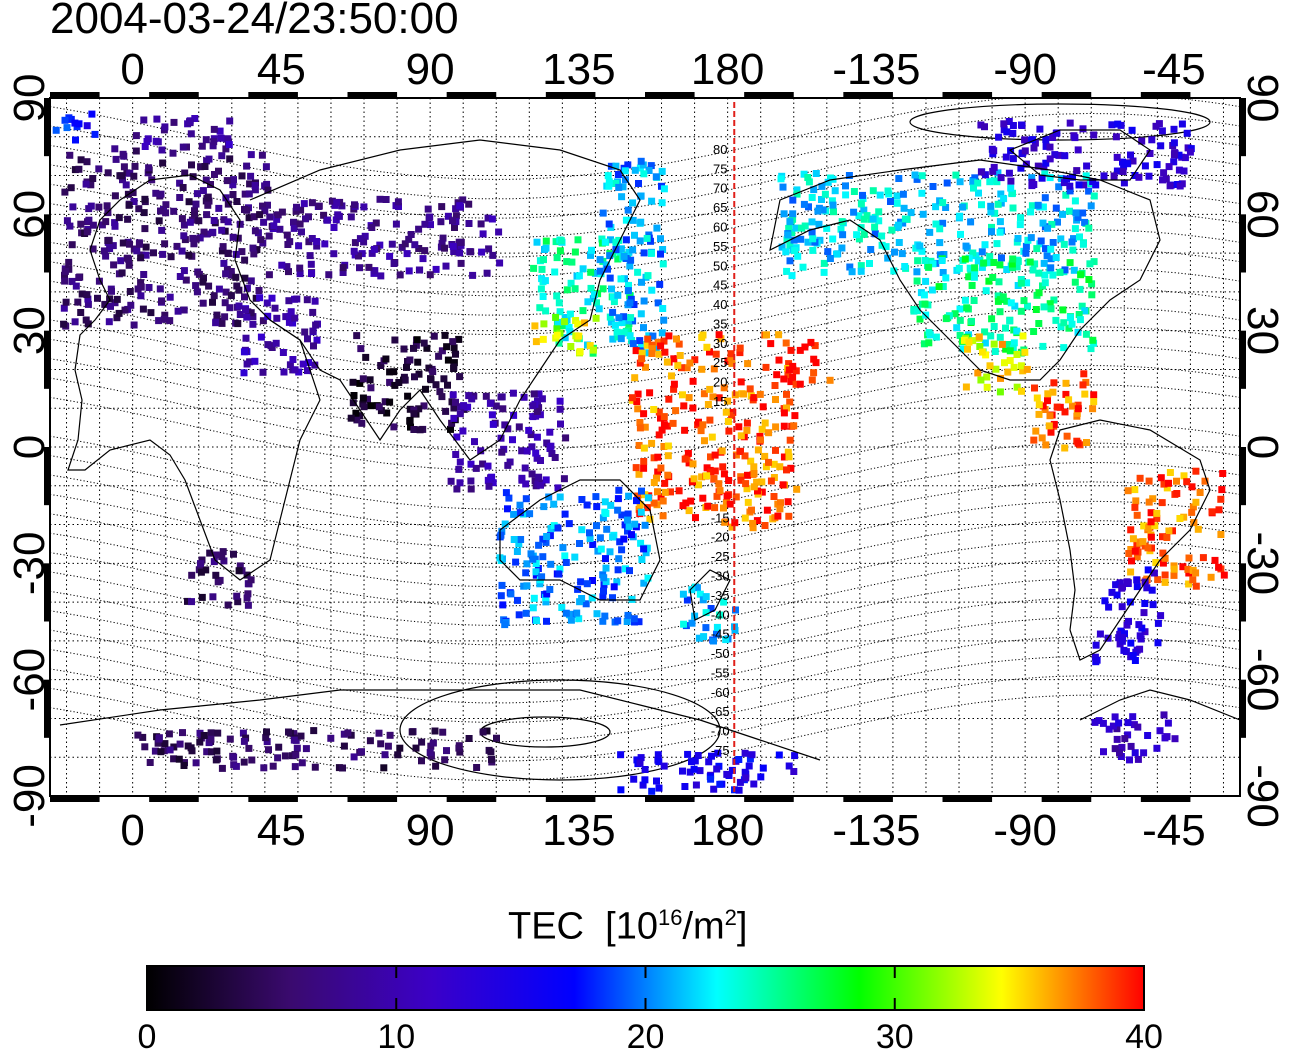 The height and width of the screenshot is (1057, 1292). Describe the element at coordinates (645, 214) in the screenshot. I see `mlat-contour` at that location.